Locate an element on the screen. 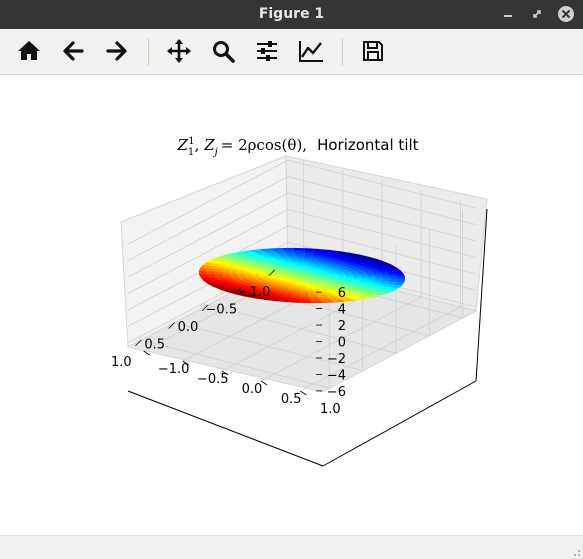 The image size is (583, 559). save-button is located at coordinates (373, 51).